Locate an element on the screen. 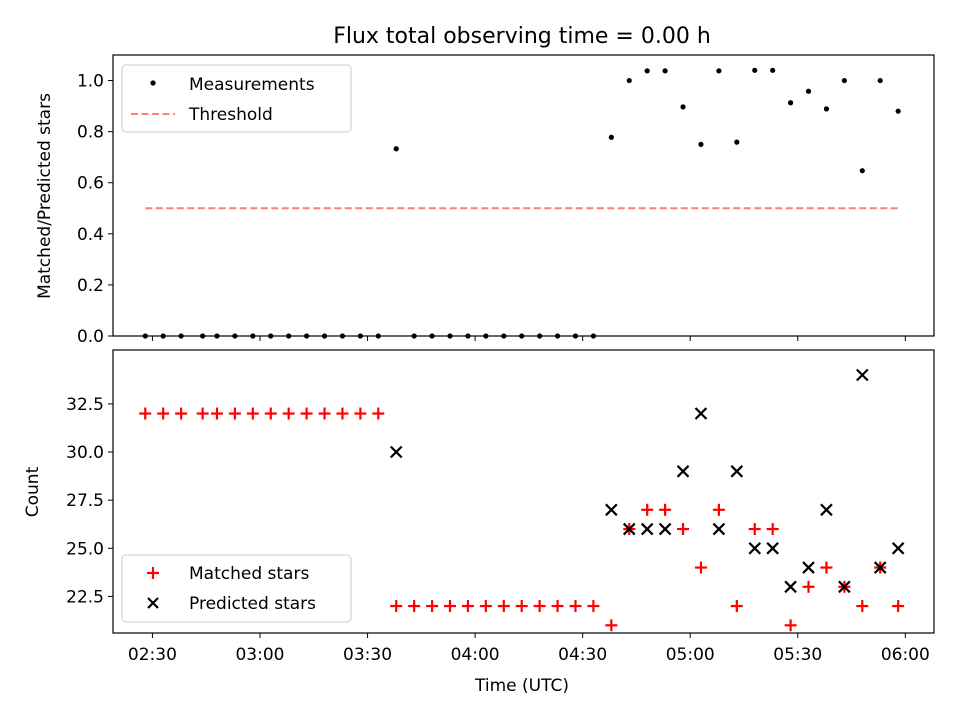 The height and width of the screenshot is (724, 960). legend-box-top is located at coordinates (236, 98).